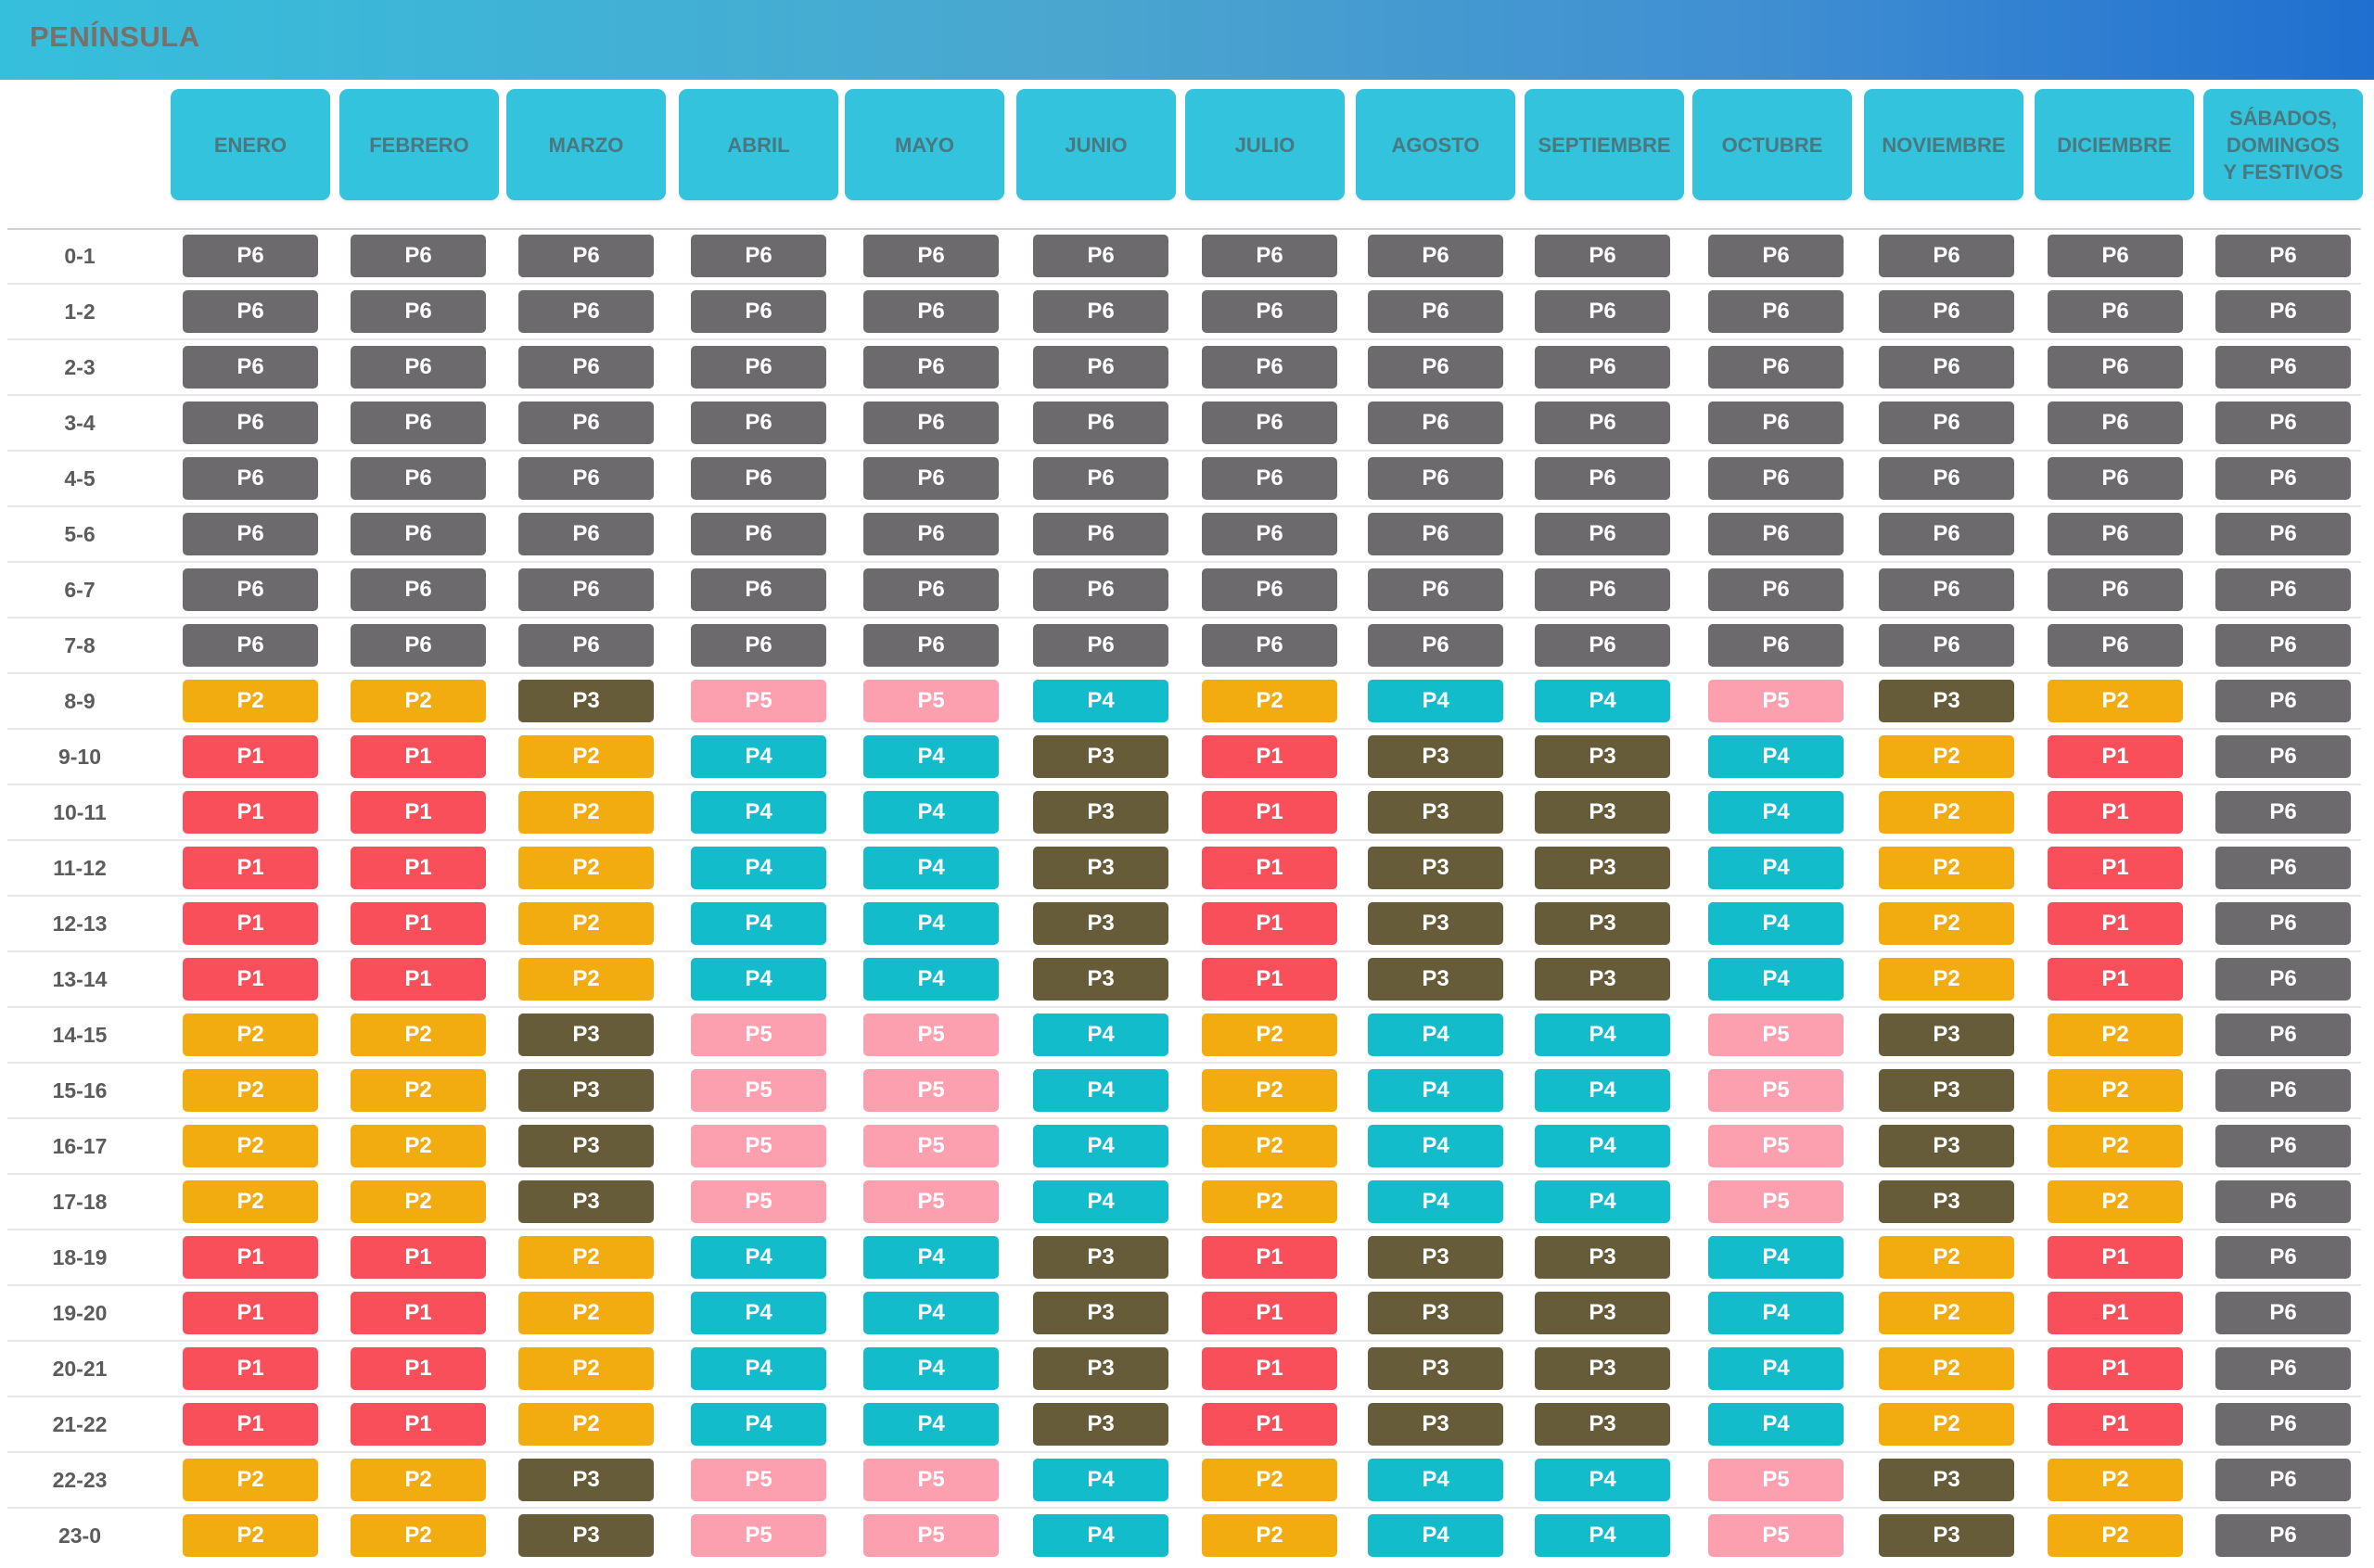 Image resolution: width=2374 pixels, height=1568 pixels. Describe the element at coordinates (115, 36) in the screenshot. I see `page-title: PENÍNSULA` at that location.